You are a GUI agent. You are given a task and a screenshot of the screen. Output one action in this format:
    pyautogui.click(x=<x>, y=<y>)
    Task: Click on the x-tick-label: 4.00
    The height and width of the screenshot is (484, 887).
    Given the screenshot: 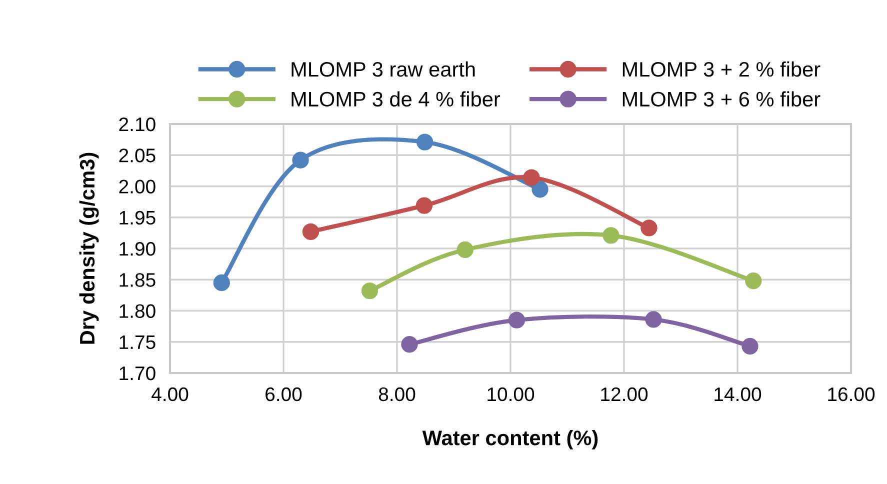 What is the action you would take?
    pyautogui.click(x=170, y=394)
    